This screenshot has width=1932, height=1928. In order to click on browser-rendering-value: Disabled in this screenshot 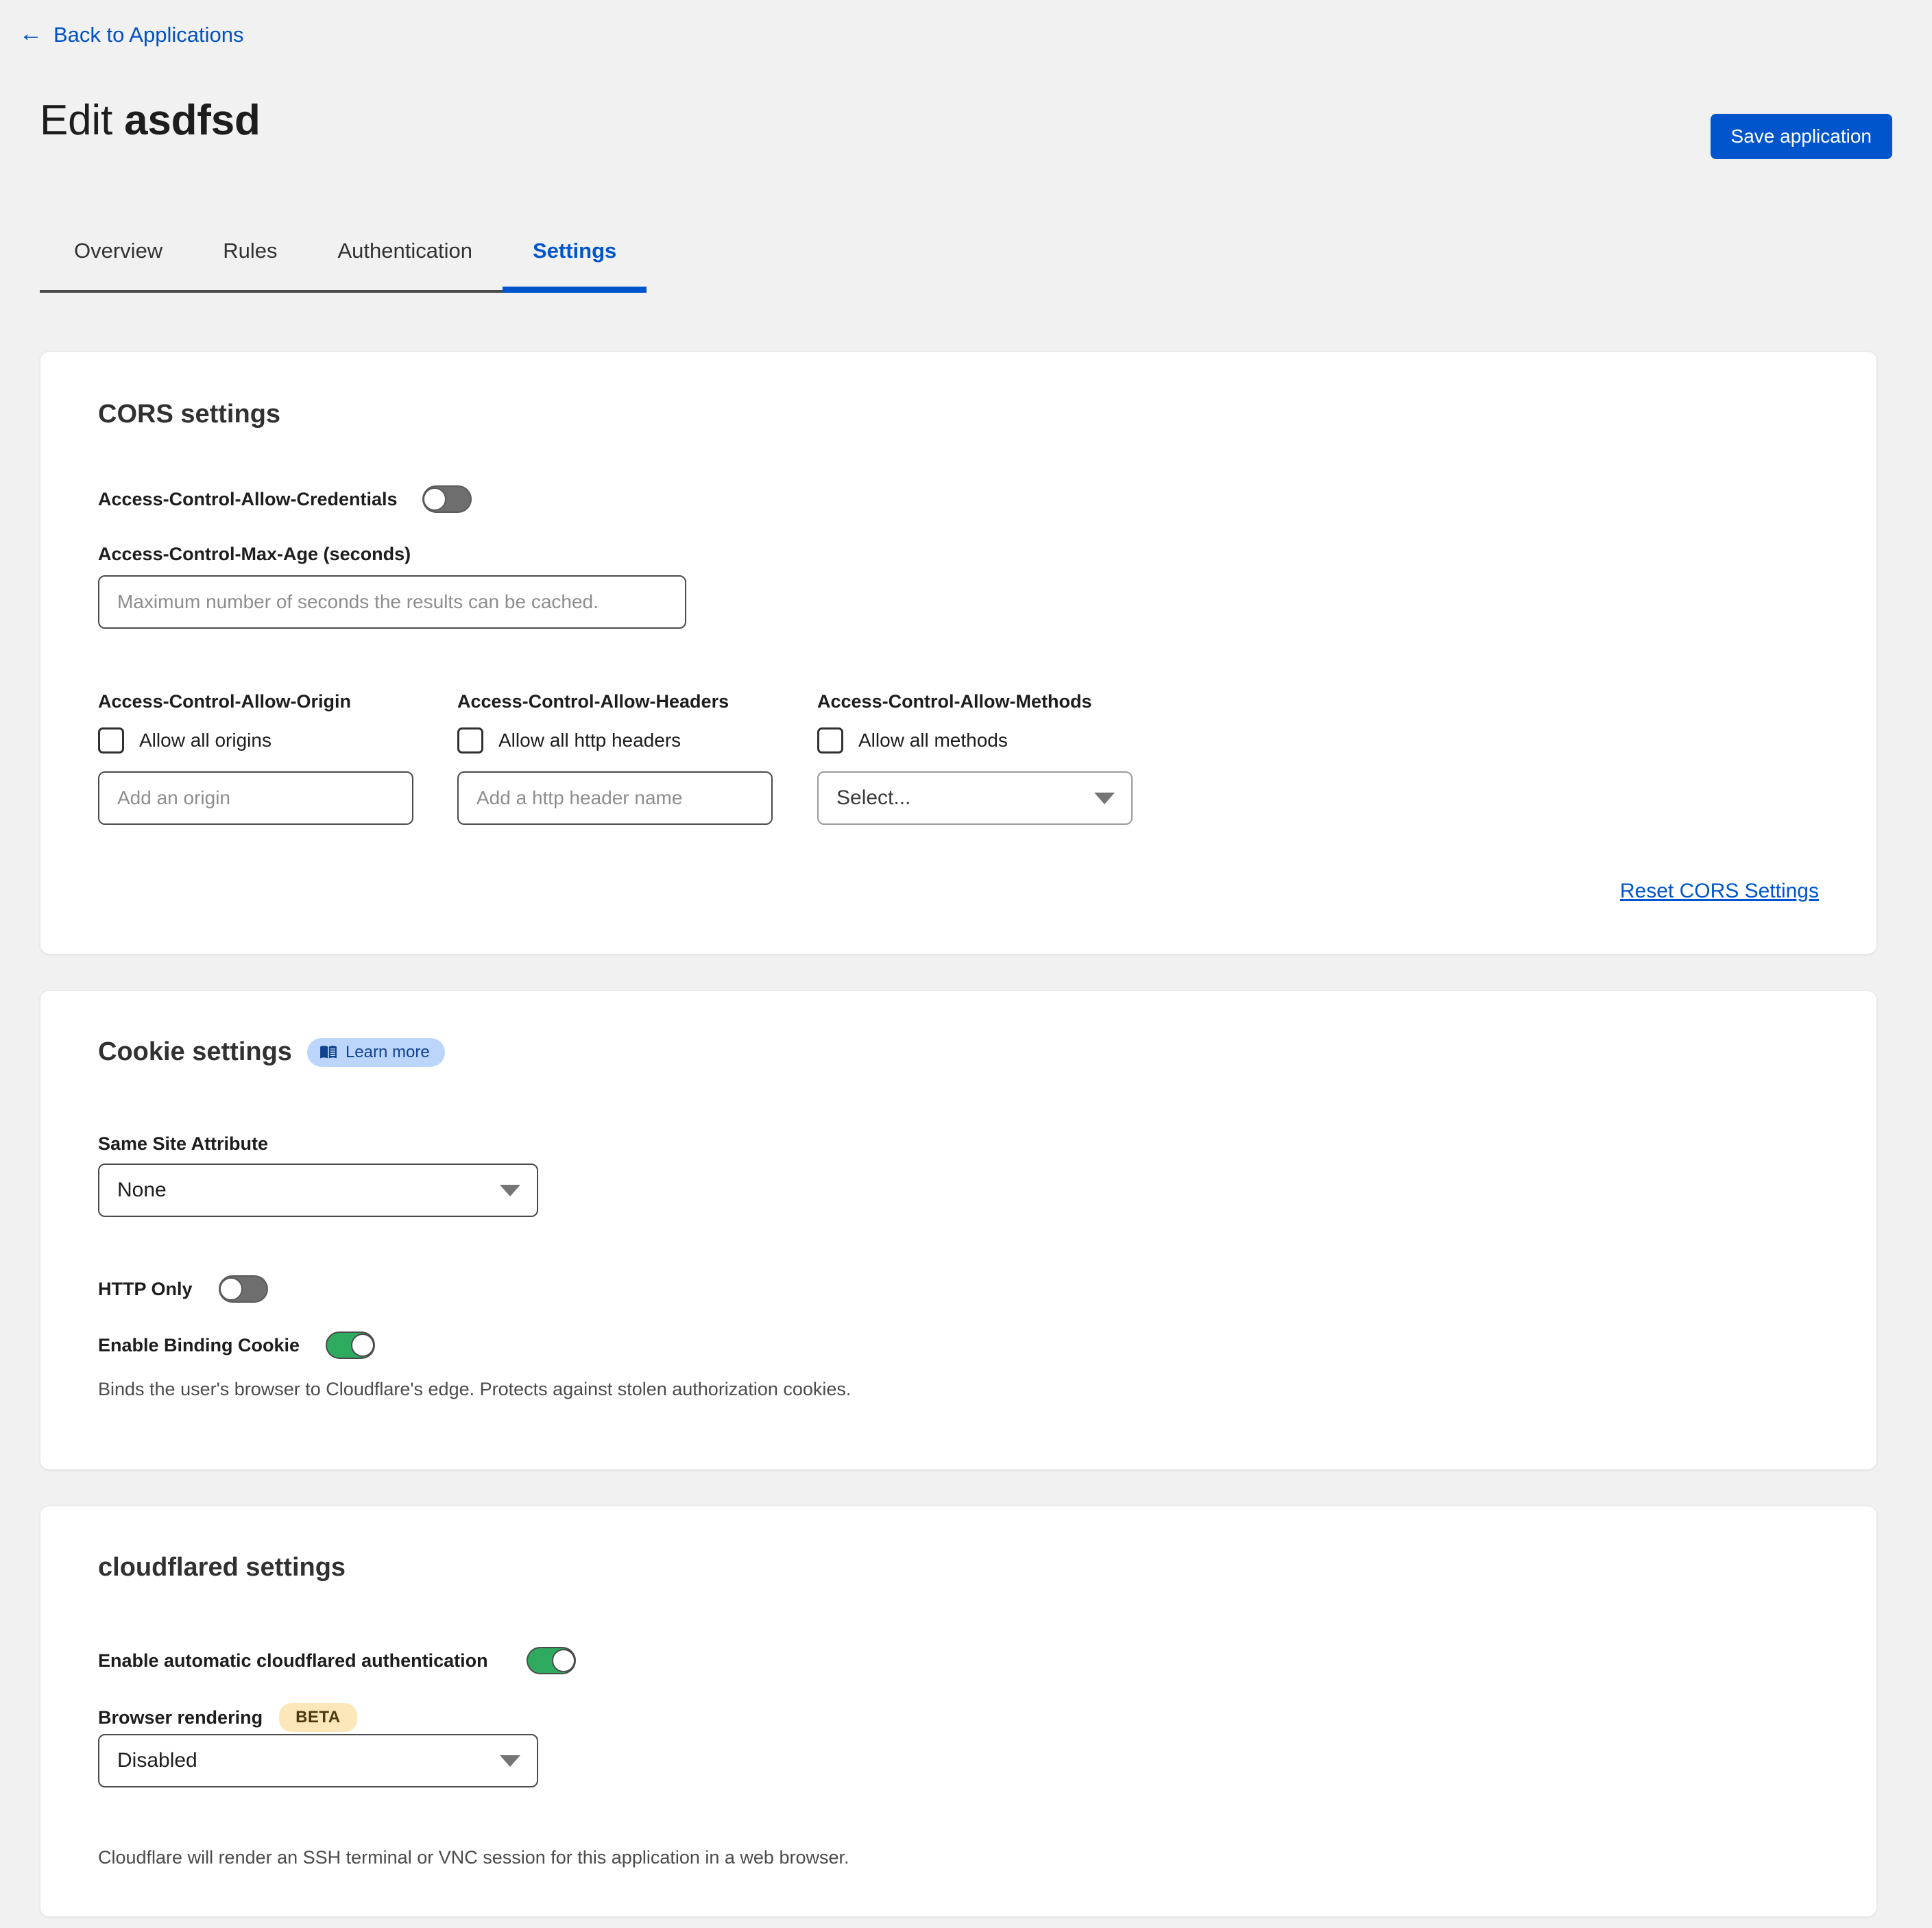, I will do `click(157, 1760)`.